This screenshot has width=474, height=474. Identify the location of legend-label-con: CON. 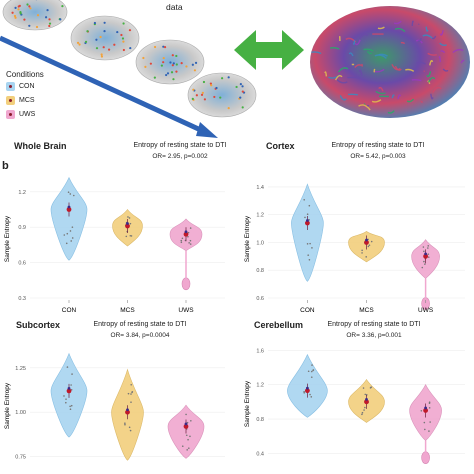
(27, 86).